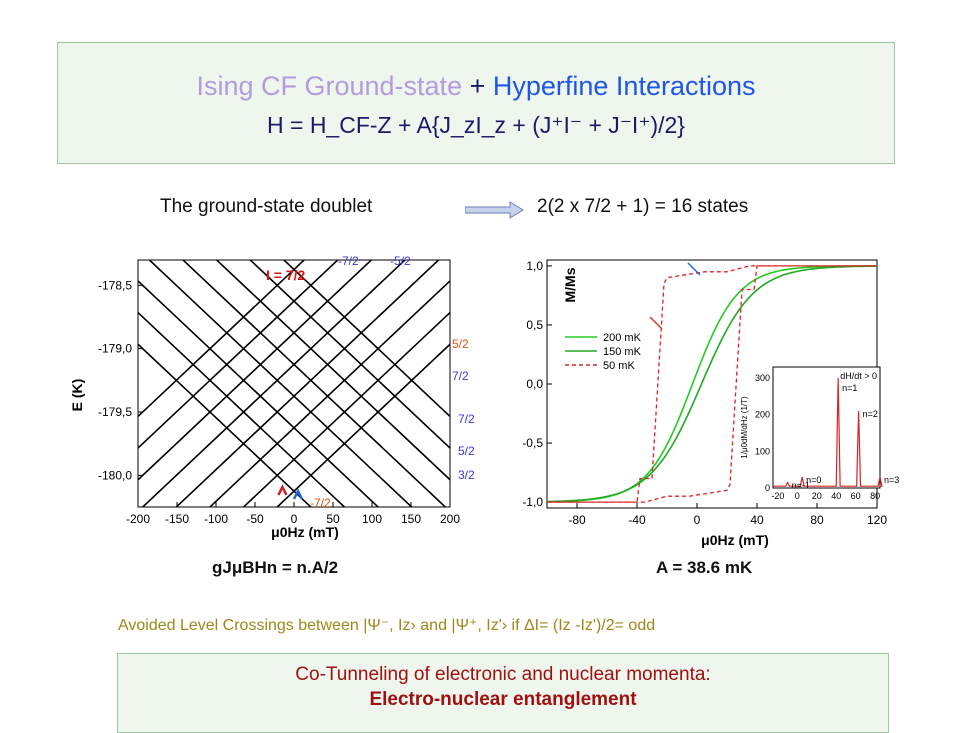 The height and width of the screenshot is (733, 960). Describe the element at coordinates (797, 496) in the screenshot. I see `inset-x-tick-label: 0` at that location.